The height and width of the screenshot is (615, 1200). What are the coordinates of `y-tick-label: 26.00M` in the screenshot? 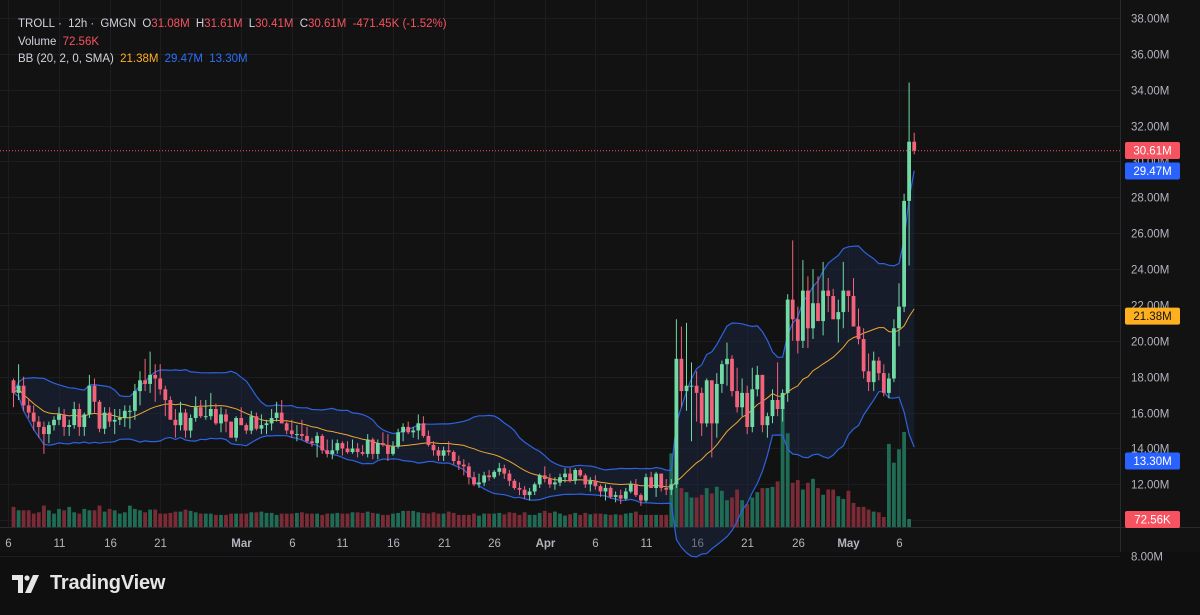 It's located at (1150, 235).